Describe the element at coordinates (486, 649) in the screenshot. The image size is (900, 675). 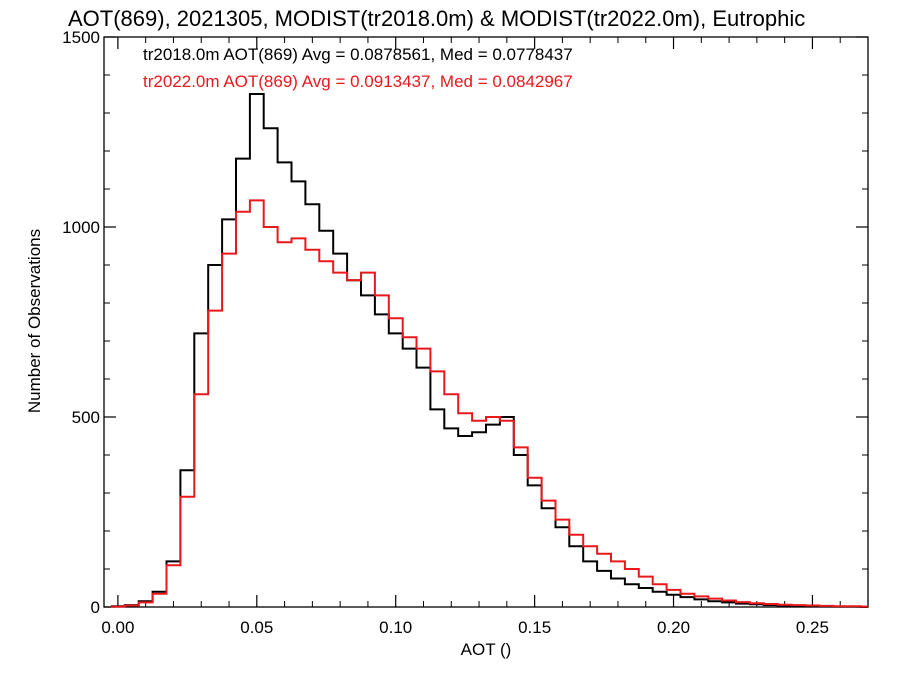
I see `x-axis-label: AOT ()` at that location.